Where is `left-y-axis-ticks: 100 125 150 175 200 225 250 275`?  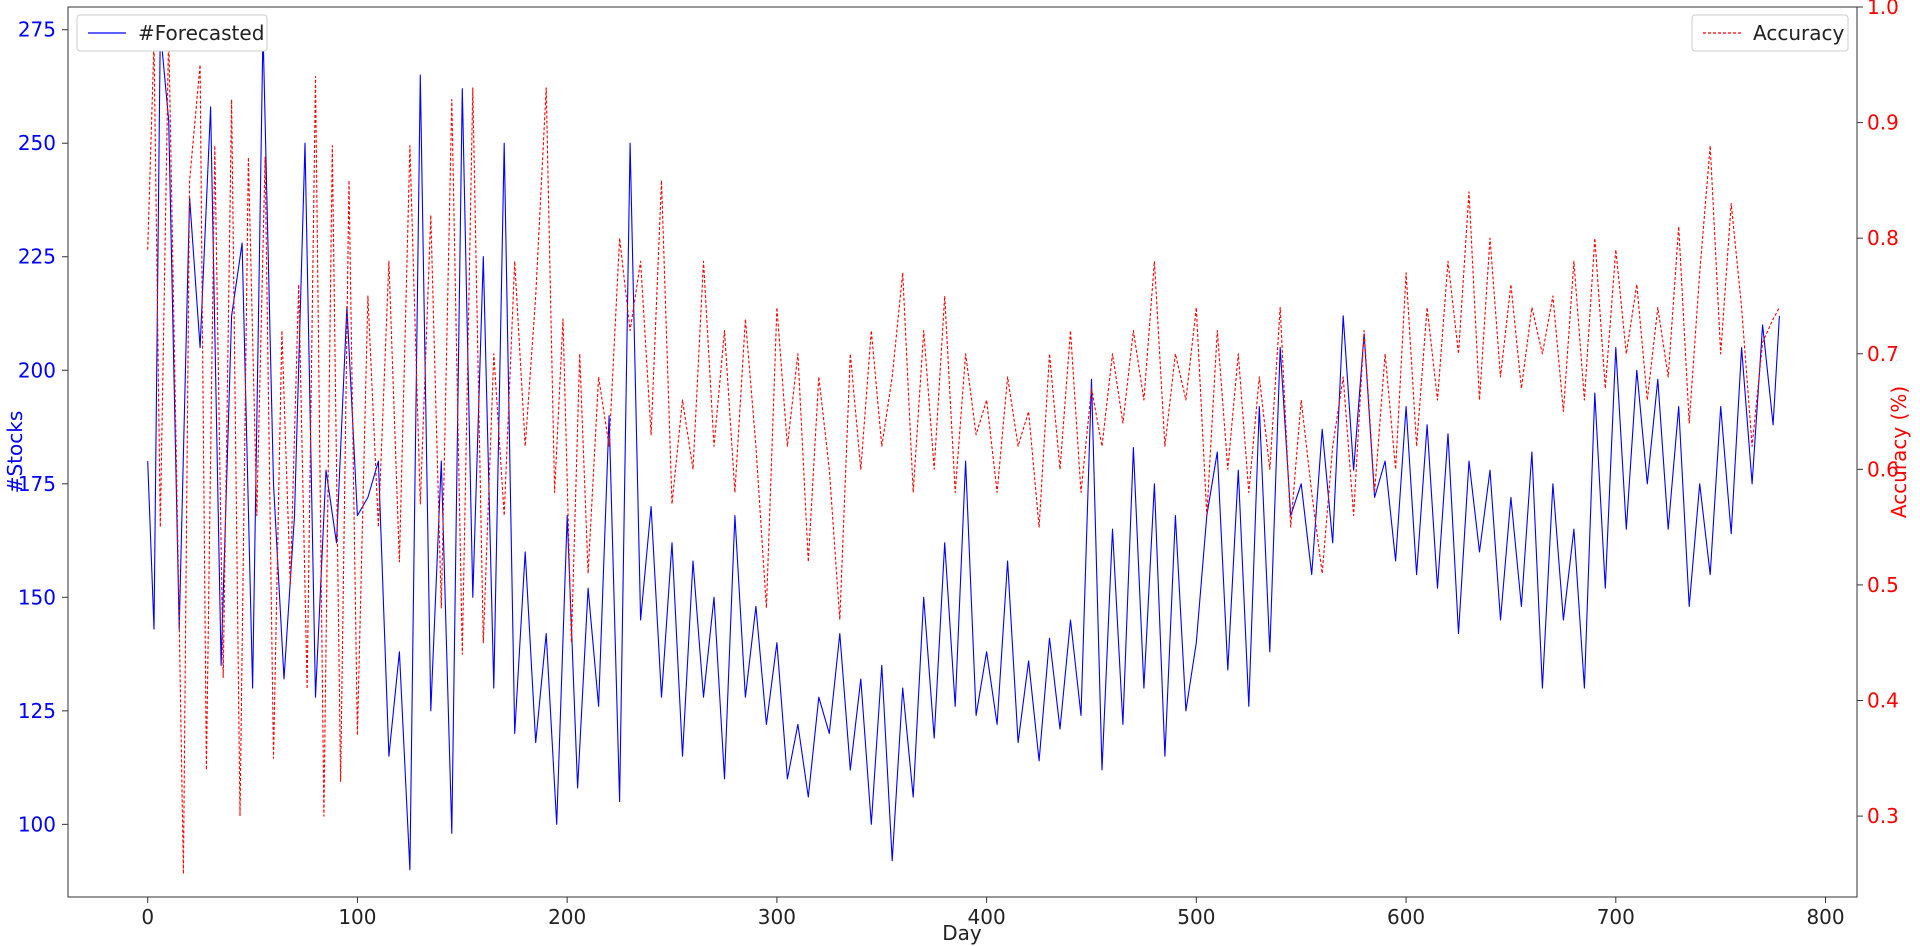
left-y-axis-ticks: 100 125 150 175 200 225 250 275 is located at coordinates (43, 427).